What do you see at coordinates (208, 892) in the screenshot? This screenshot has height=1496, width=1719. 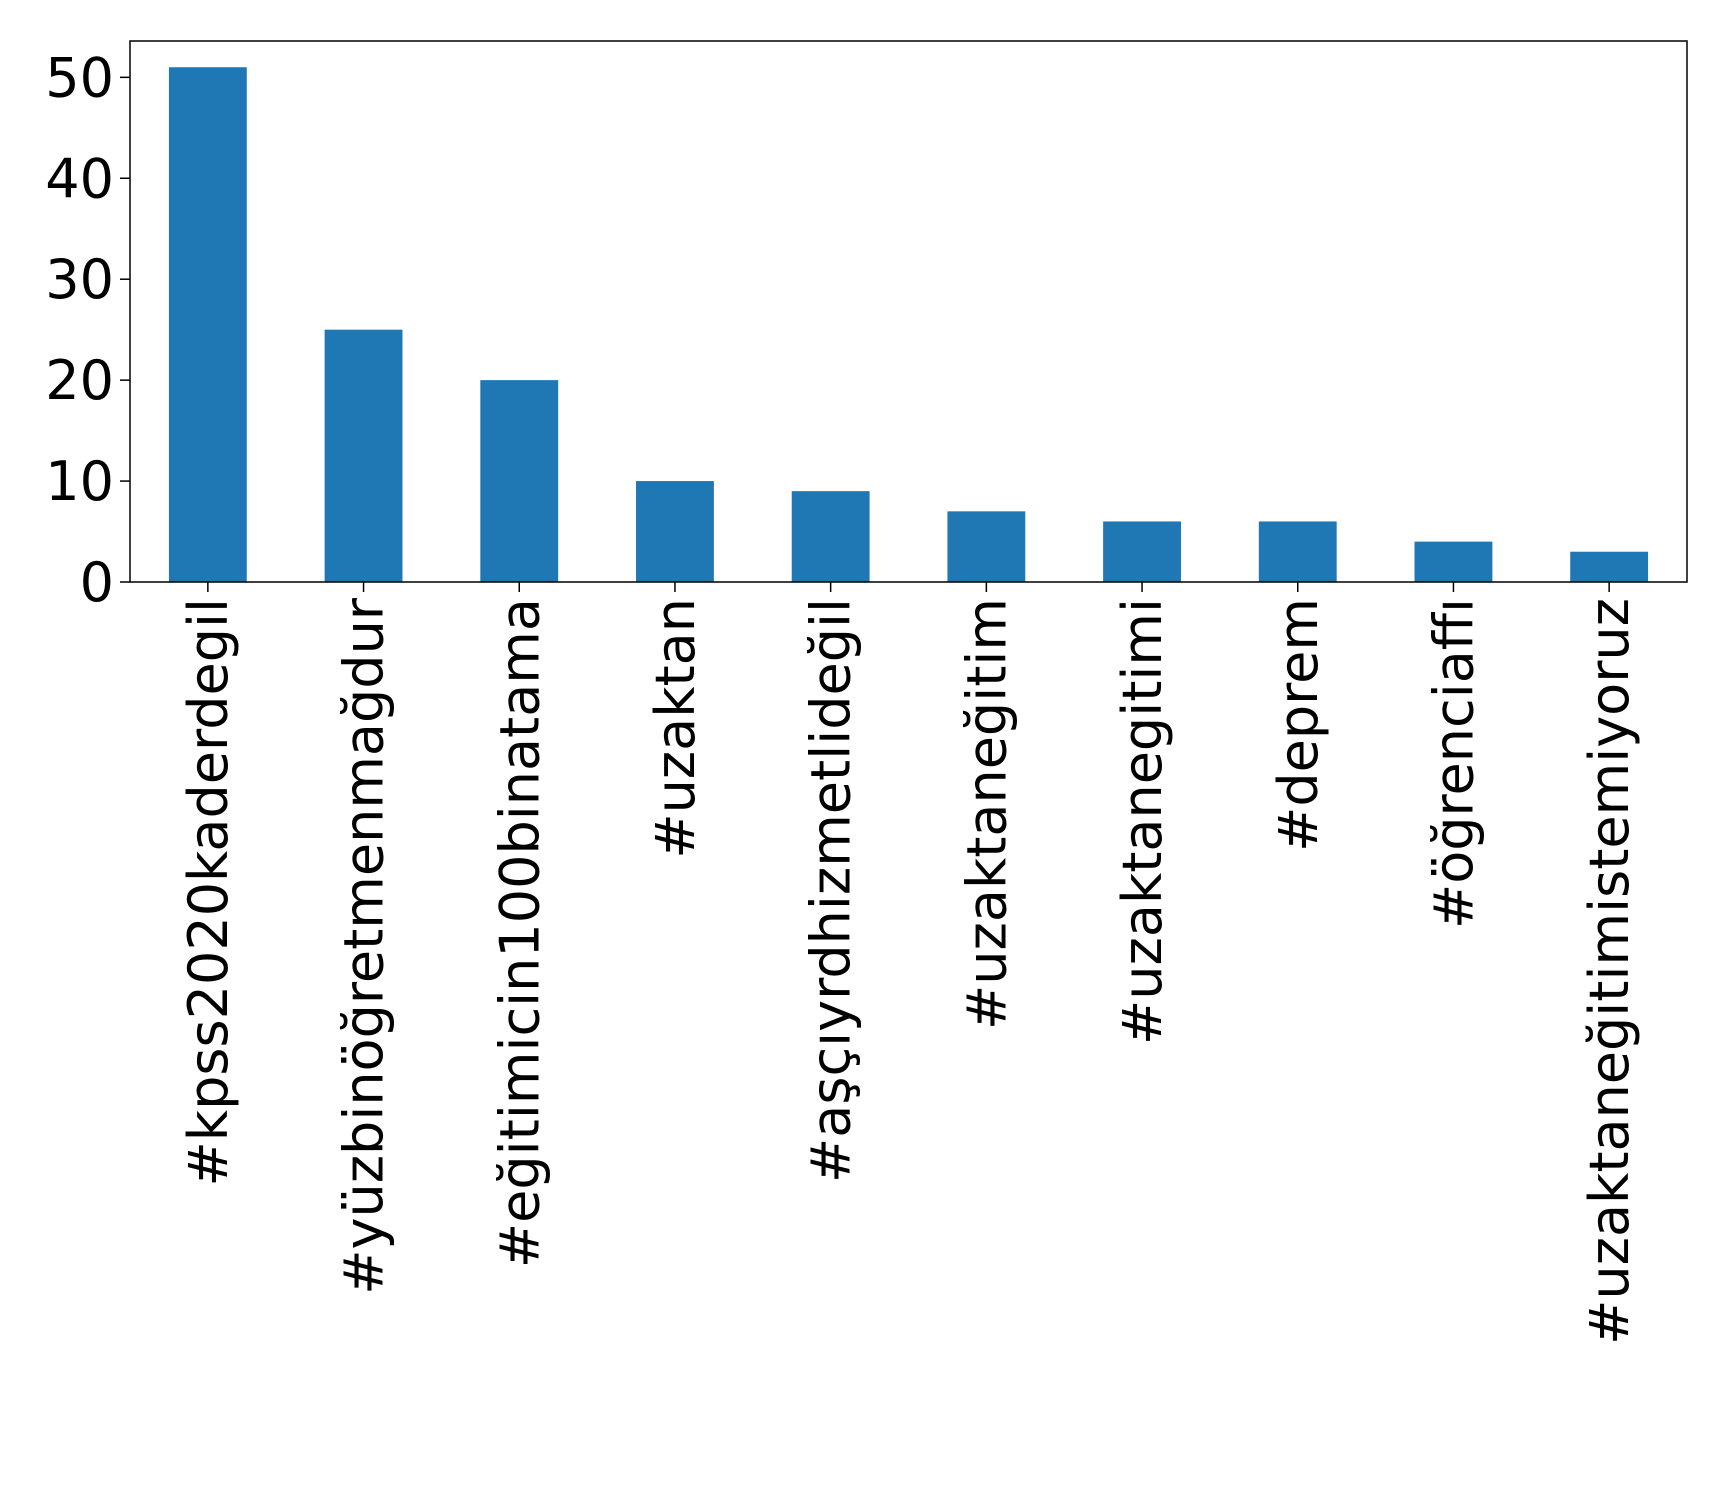 I see `x-tick-label: #kpss2020kaderdegil` at bounding box center [208, 892].